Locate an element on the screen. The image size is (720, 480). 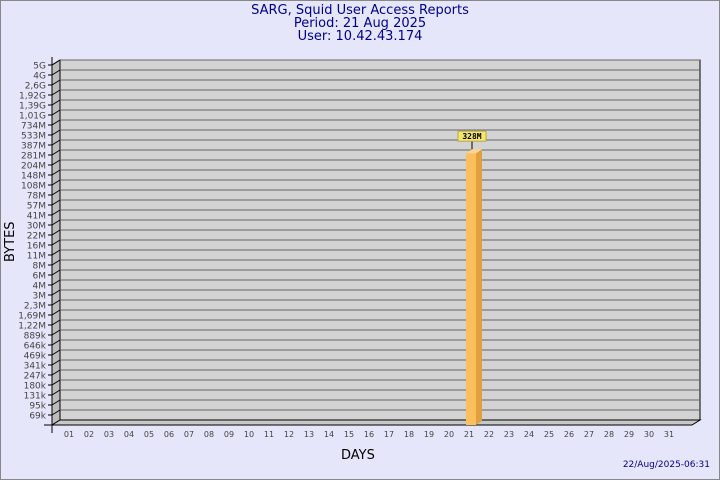
x-tick-label: 13 is located at coordinates (309, 434).